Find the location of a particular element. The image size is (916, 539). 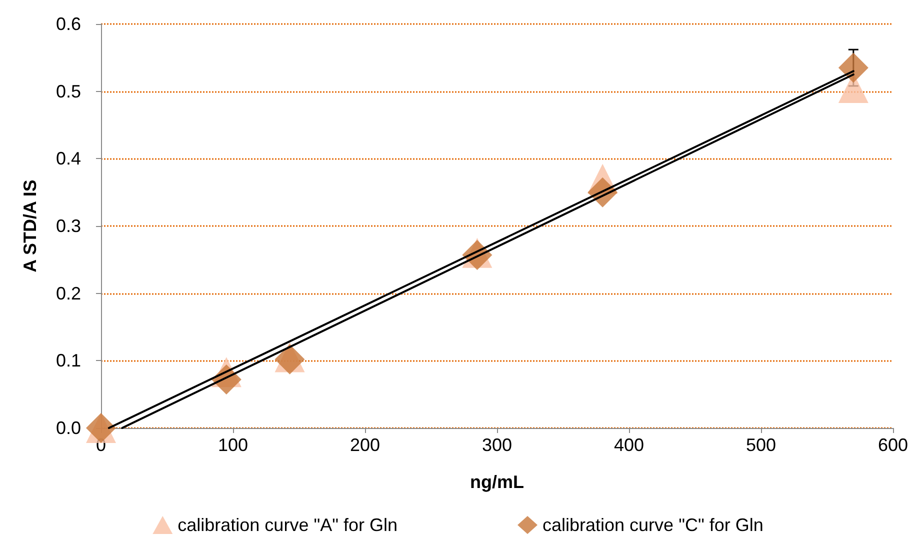

y-axis-title: A STD/A IS is located at coordinates (30, 226).